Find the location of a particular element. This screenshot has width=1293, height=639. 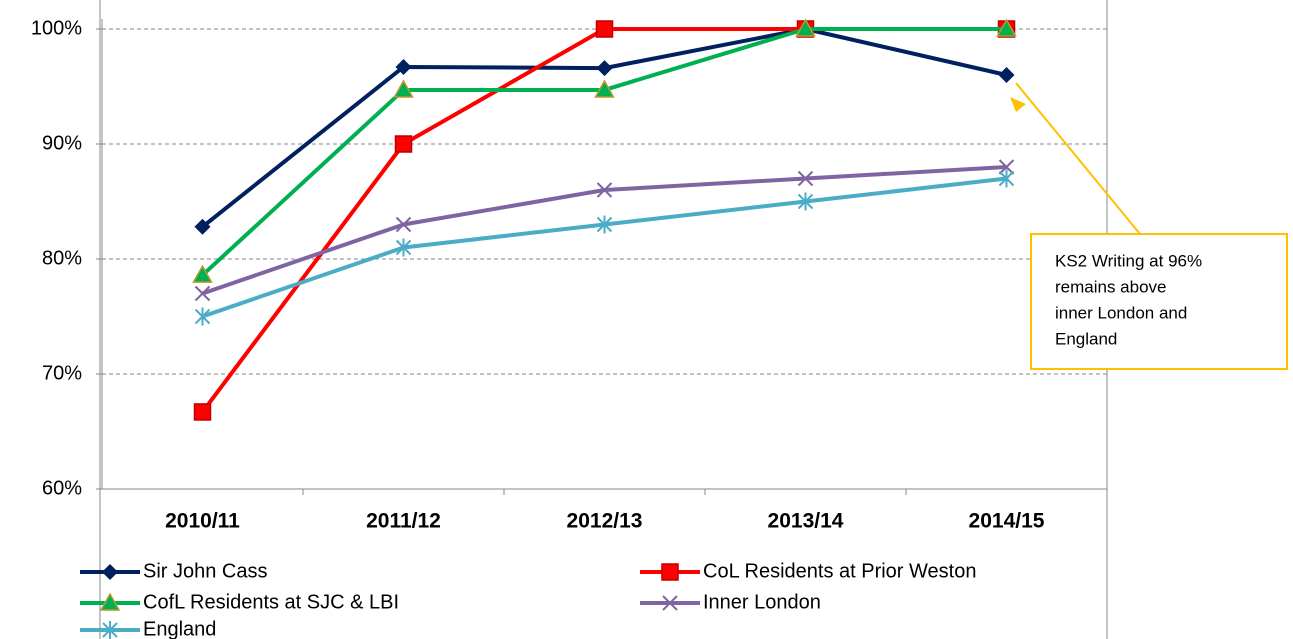

x-tick-label: 2013/14 is located at coordinates (806, 521).